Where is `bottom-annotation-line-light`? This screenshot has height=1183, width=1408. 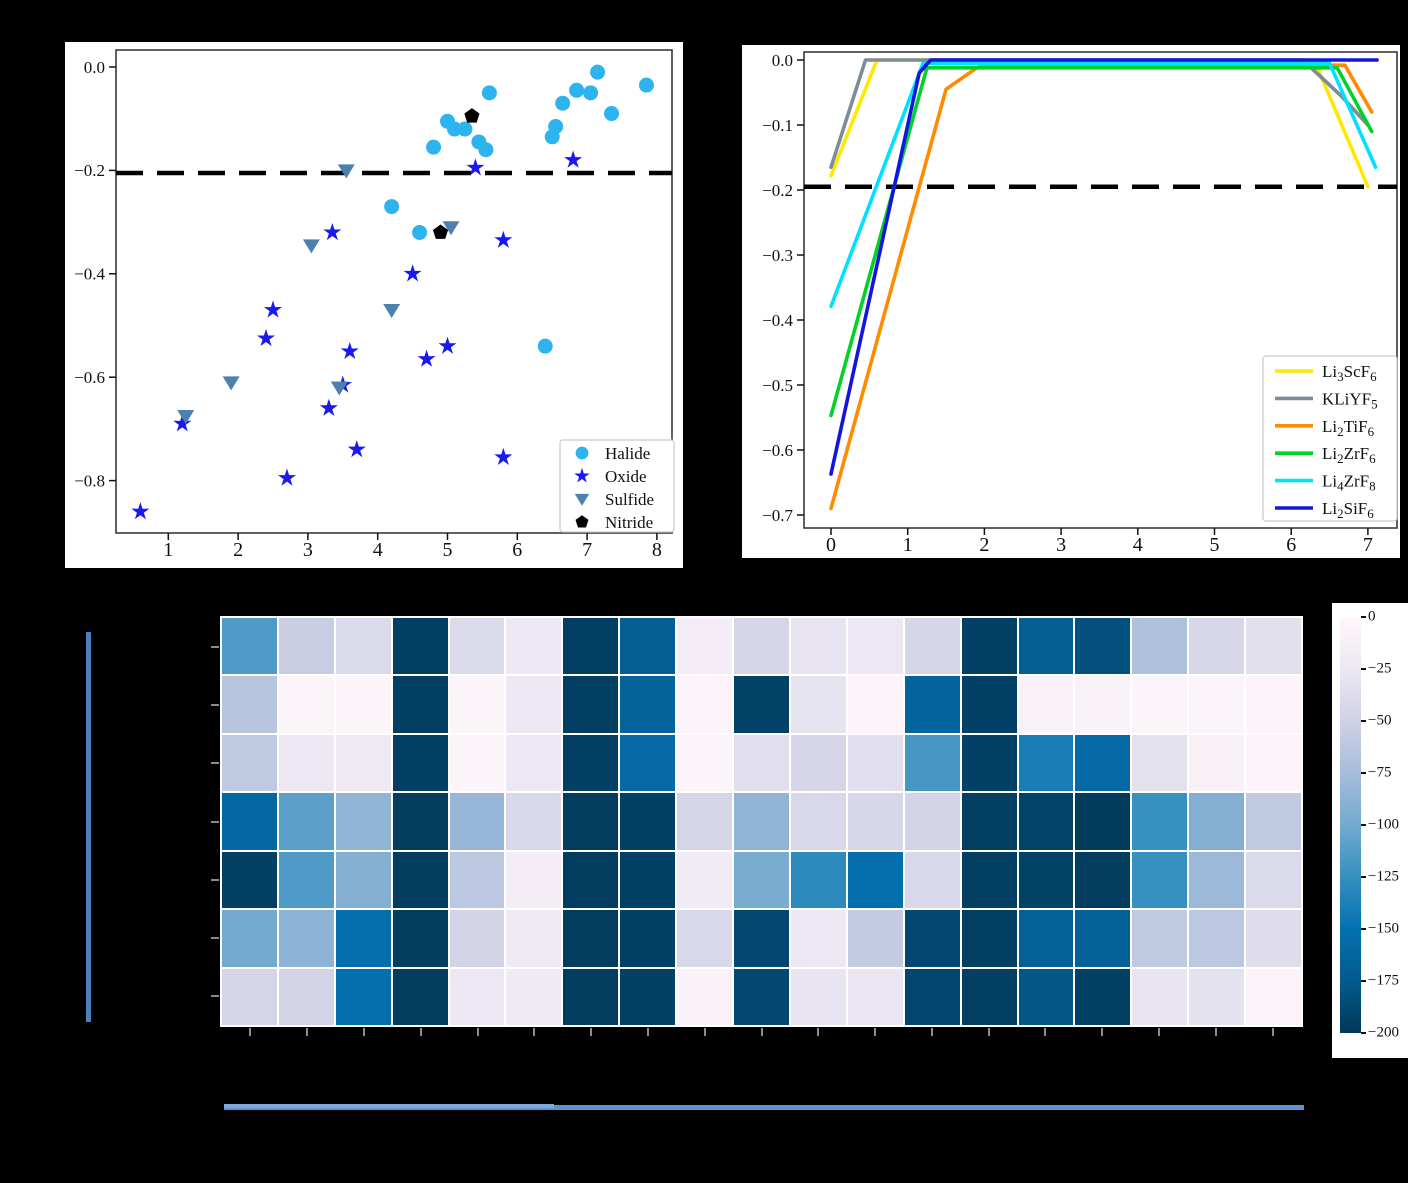
bottom-annotation-line-light is located at coordinates (389, 1106).